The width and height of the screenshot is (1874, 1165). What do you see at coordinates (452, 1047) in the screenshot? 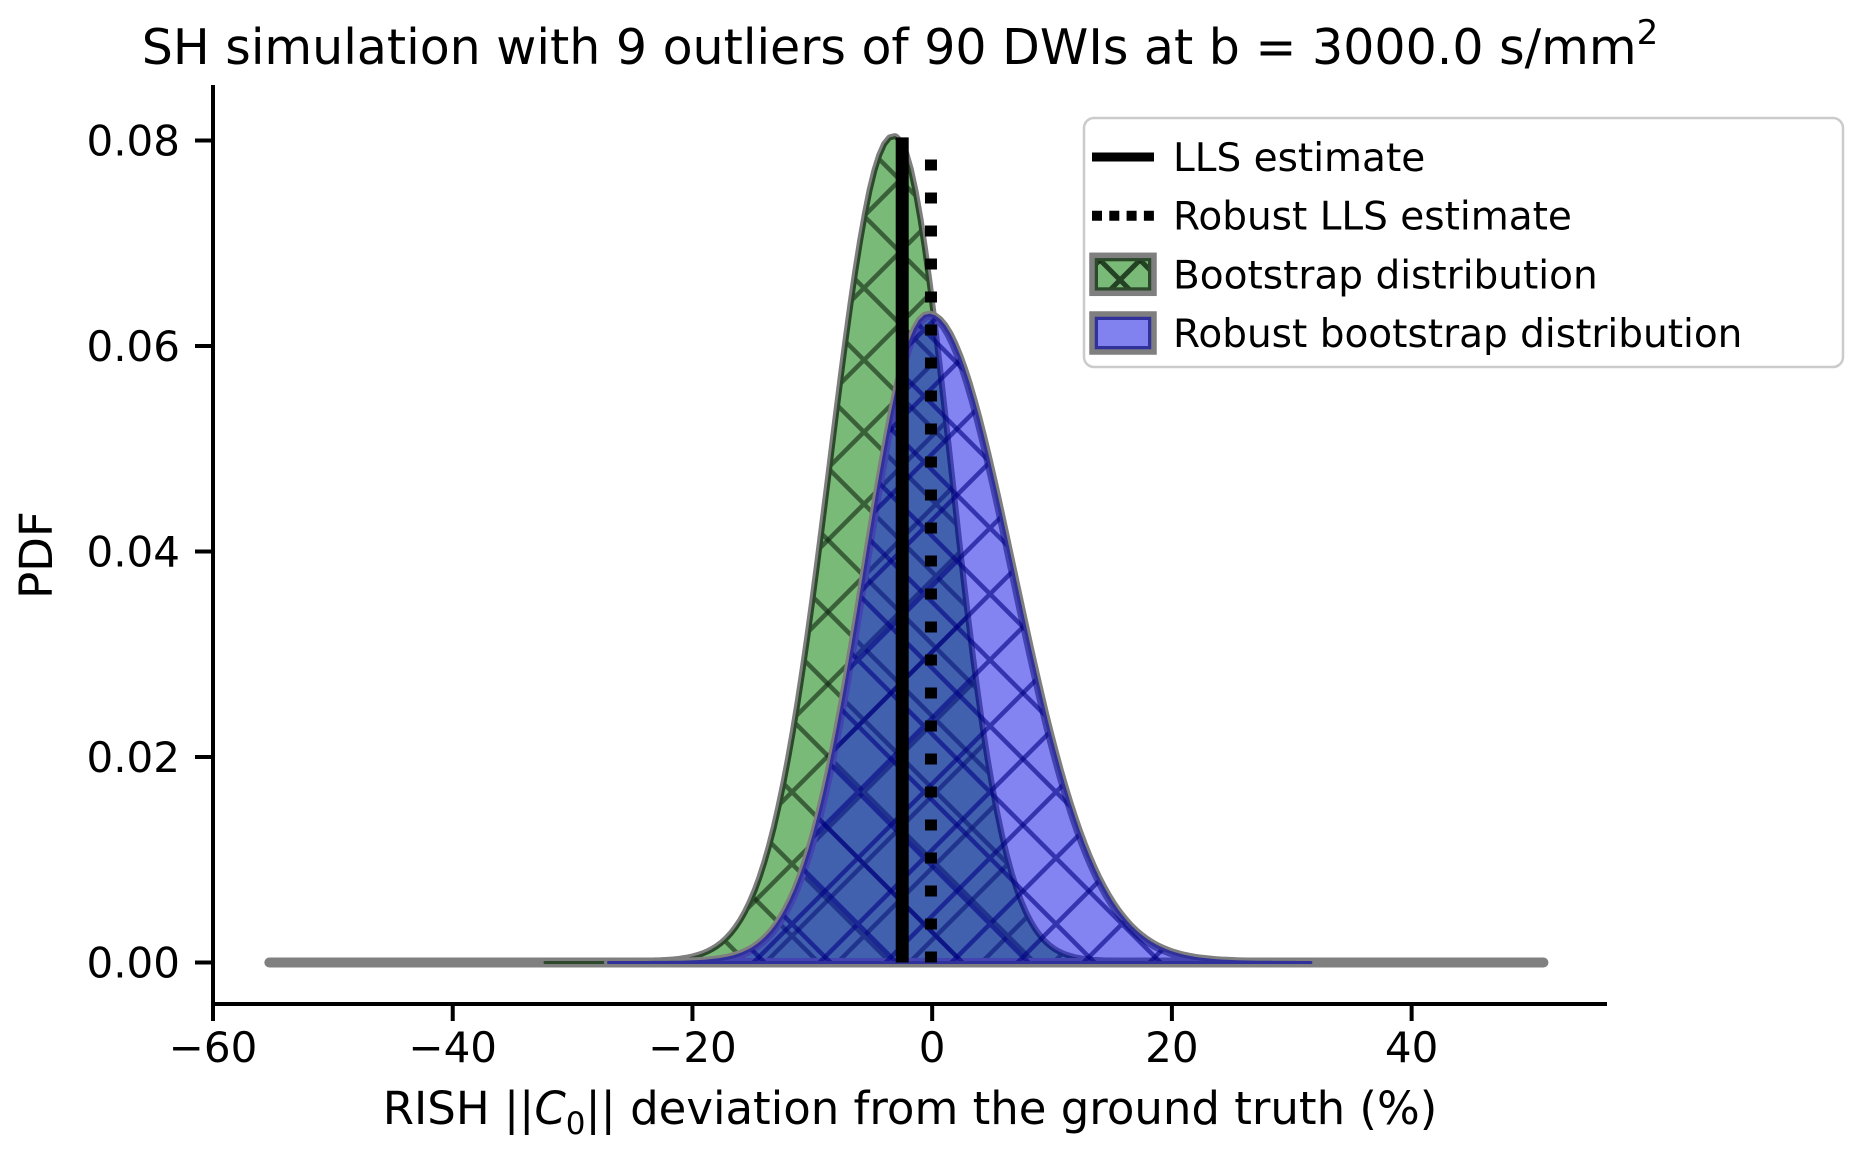
I see `x-tick-label: −40` at bounding box center [452, 1047].